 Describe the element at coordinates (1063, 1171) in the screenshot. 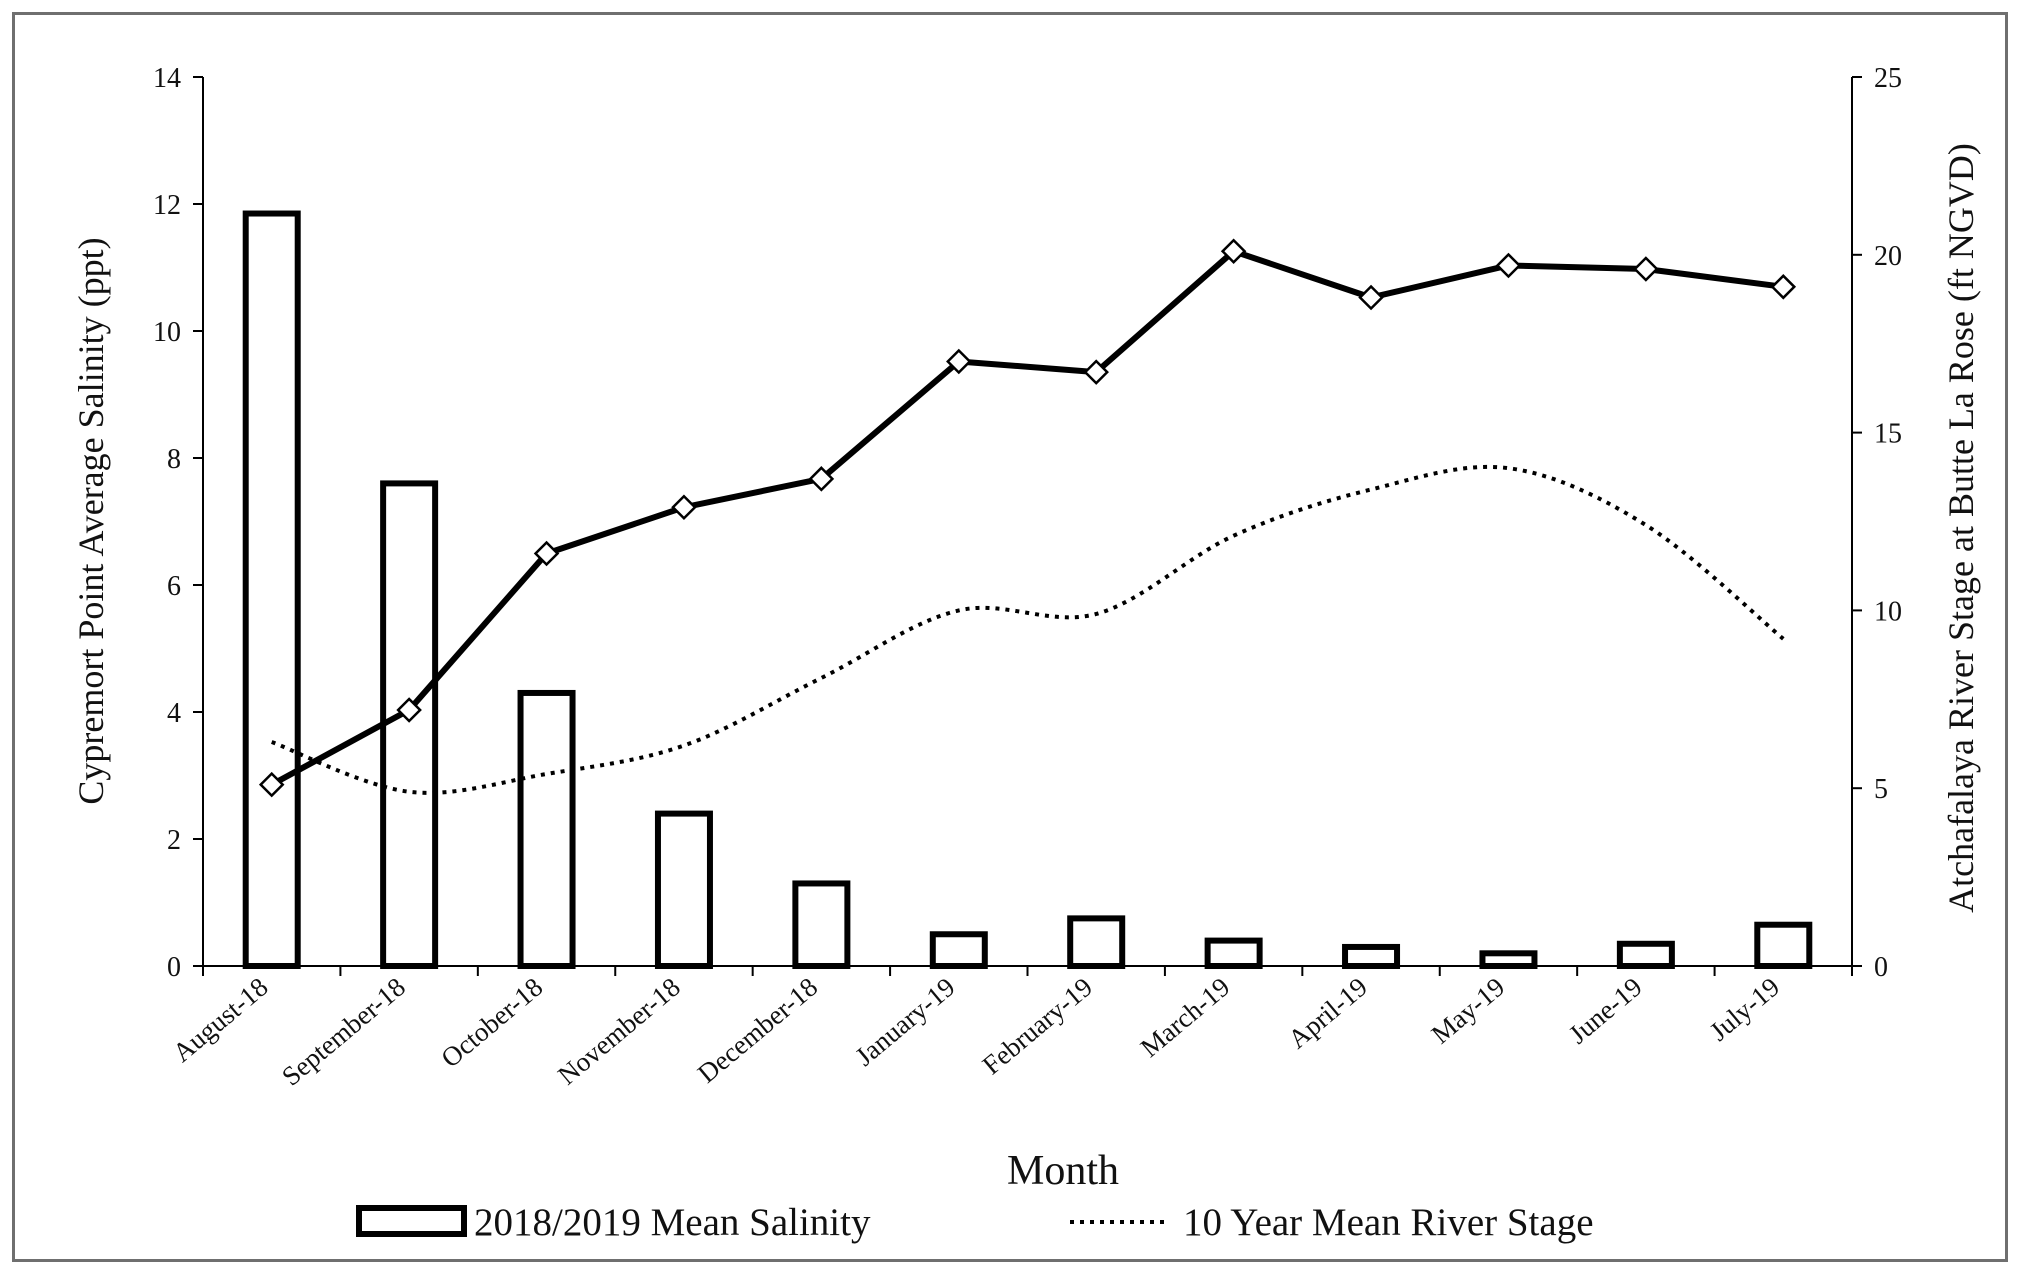

I see `x-axis-title: Month` at that location.